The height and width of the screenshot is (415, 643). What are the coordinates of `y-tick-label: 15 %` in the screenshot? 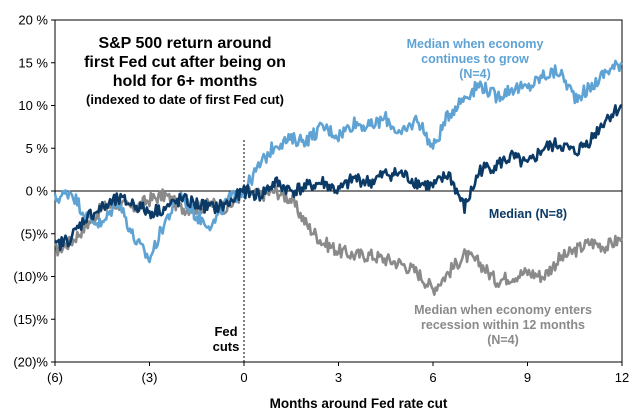 It's located at (33, 62).